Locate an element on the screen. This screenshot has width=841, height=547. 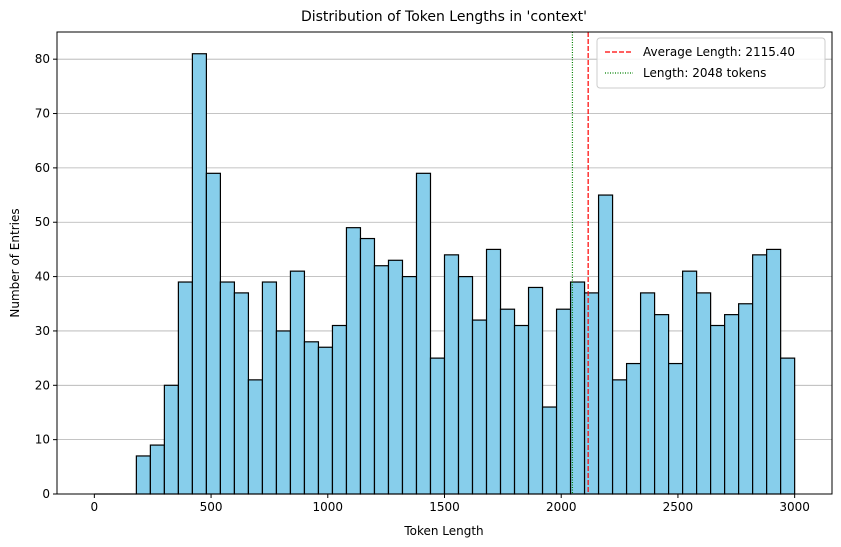
legend-label: Average Length: 2115.40 is located at coordinates (719, 52).